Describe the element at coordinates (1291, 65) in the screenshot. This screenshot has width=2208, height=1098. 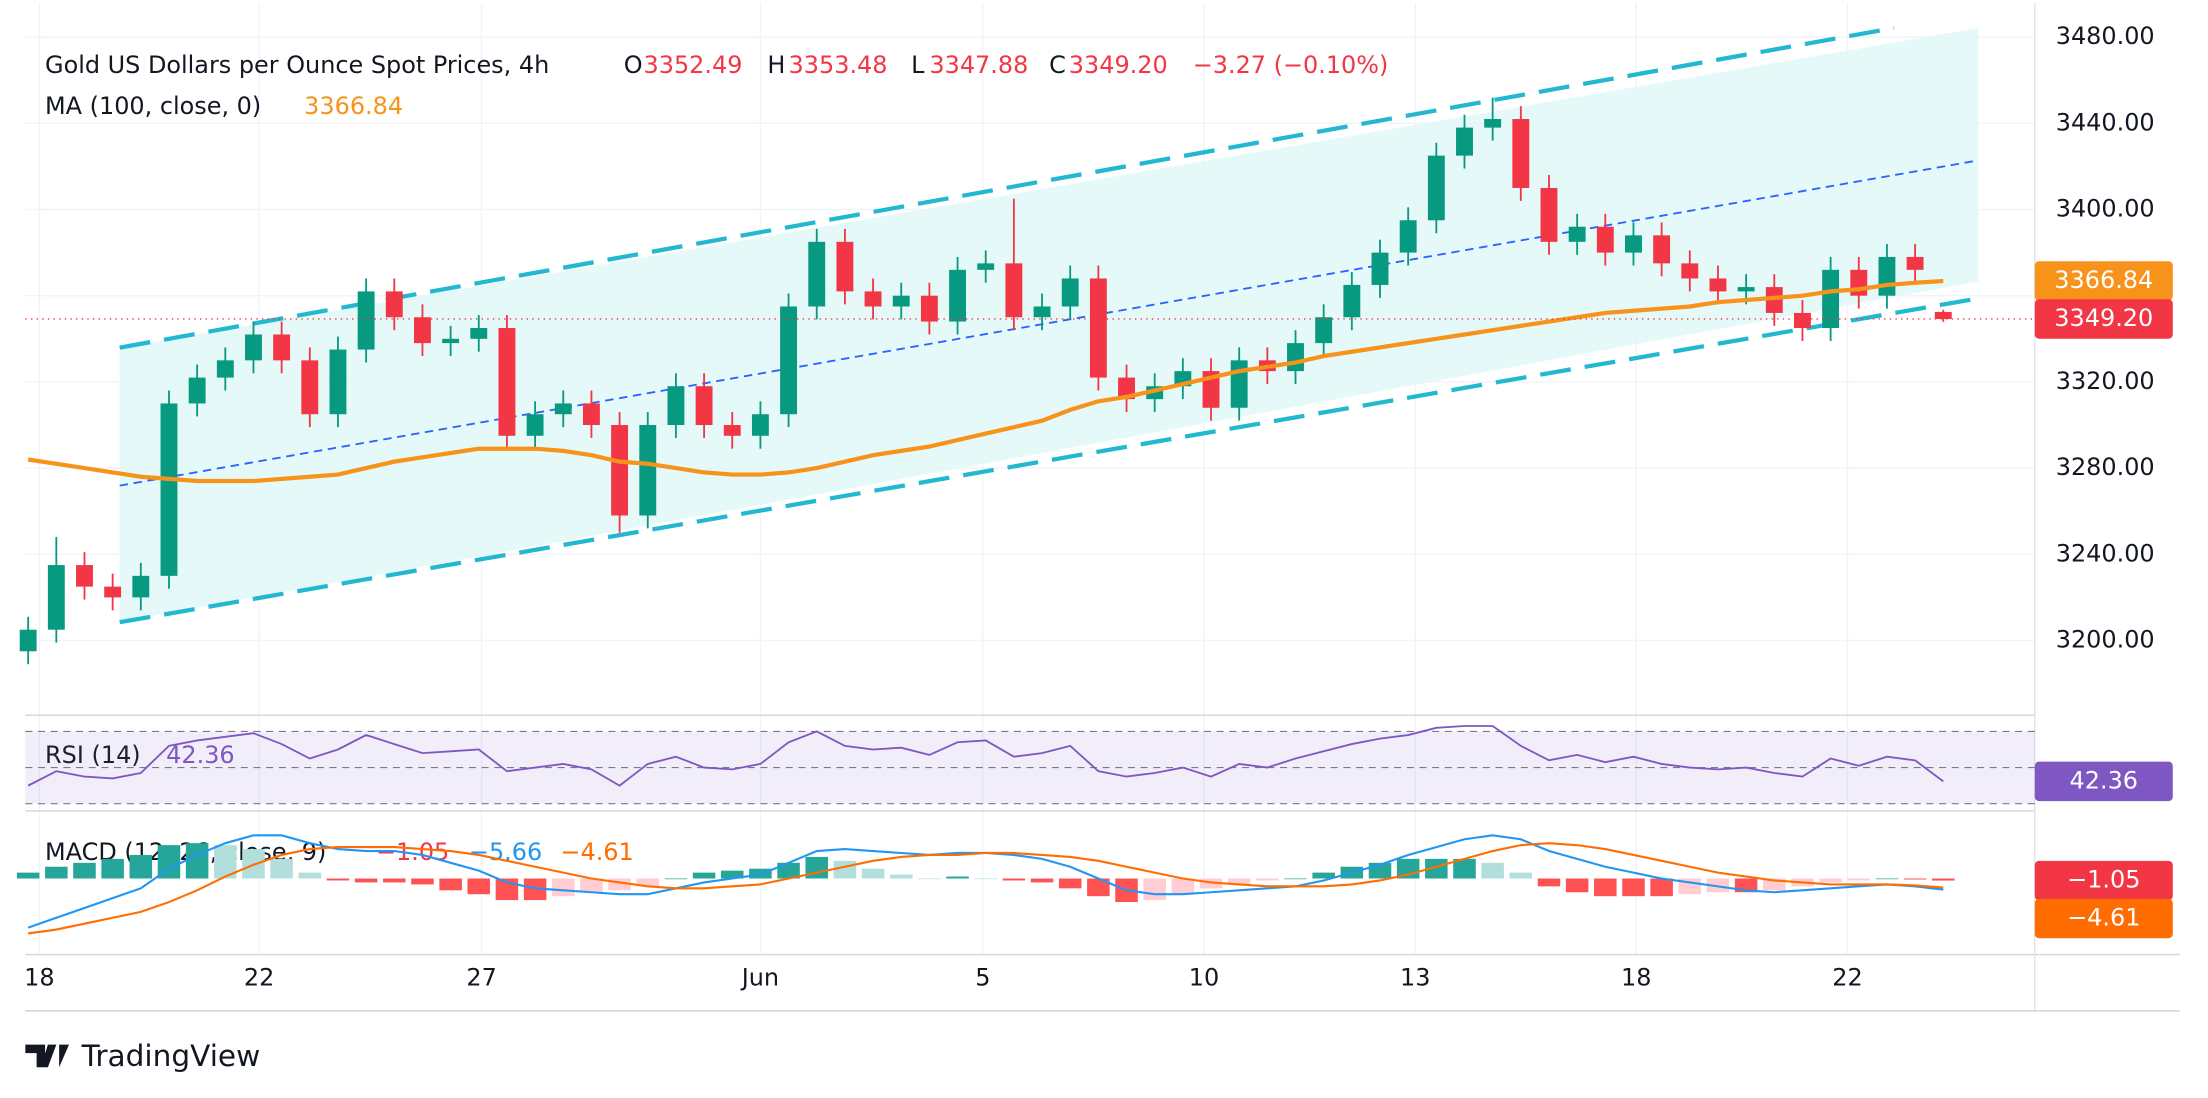
I see `change-value: −3.27 (−0.10%)` at that location.